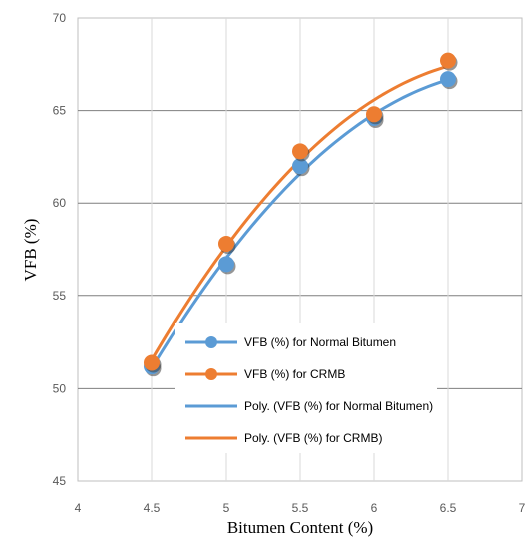 This screenshot has height=541, width=526. What do you see at coordinates (60, 111) in the screenshot?
I see `y-tick-label: 65` at bounding box center [60, 111].